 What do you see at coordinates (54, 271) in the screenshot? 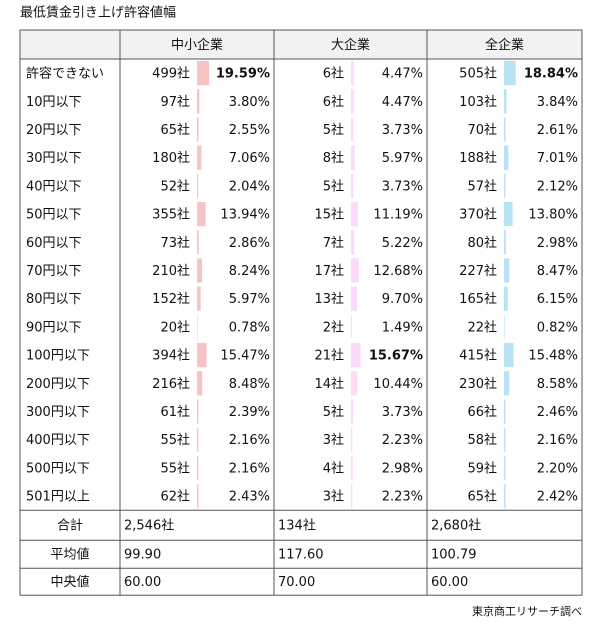
I see `row-label: 70円以下` at bounding box center [54, 271].